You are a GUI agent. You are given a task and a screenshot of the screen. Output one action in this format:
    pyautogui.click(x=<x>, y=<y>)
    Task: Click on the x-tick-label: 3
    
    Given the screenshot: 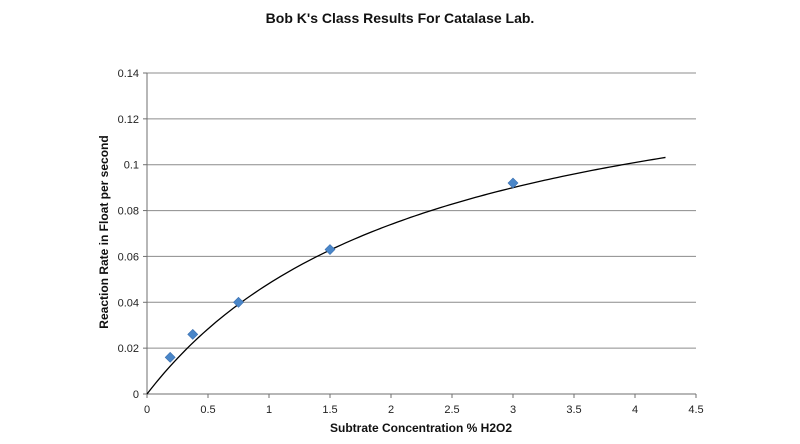 What is the action you would take?
    pyautogui.click(x=513, y=410)
    